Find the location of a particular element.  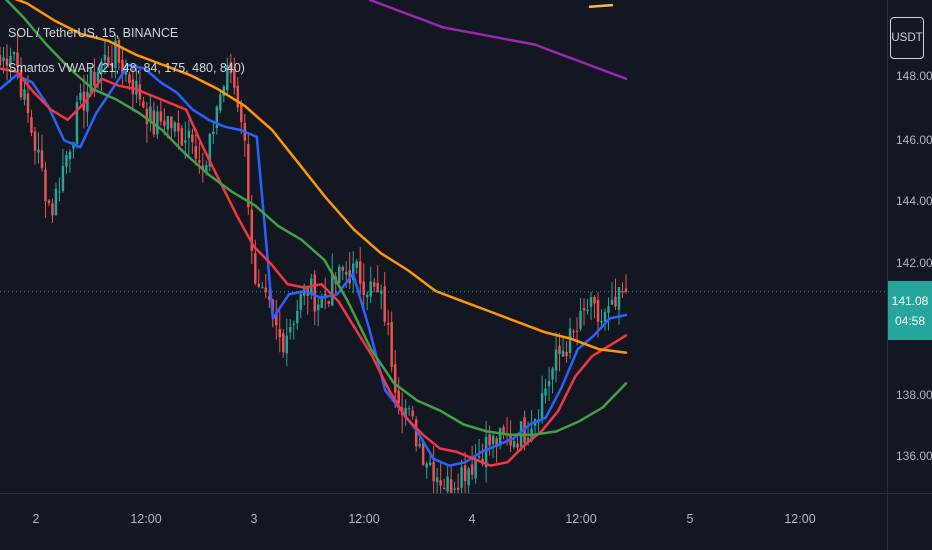

time-tick: 3 is located at coordinates (254, 519).